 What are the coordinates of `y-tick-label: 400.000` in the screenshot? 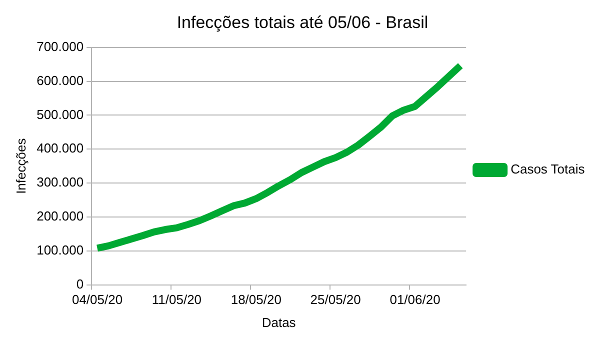 It's located at (60, 148).